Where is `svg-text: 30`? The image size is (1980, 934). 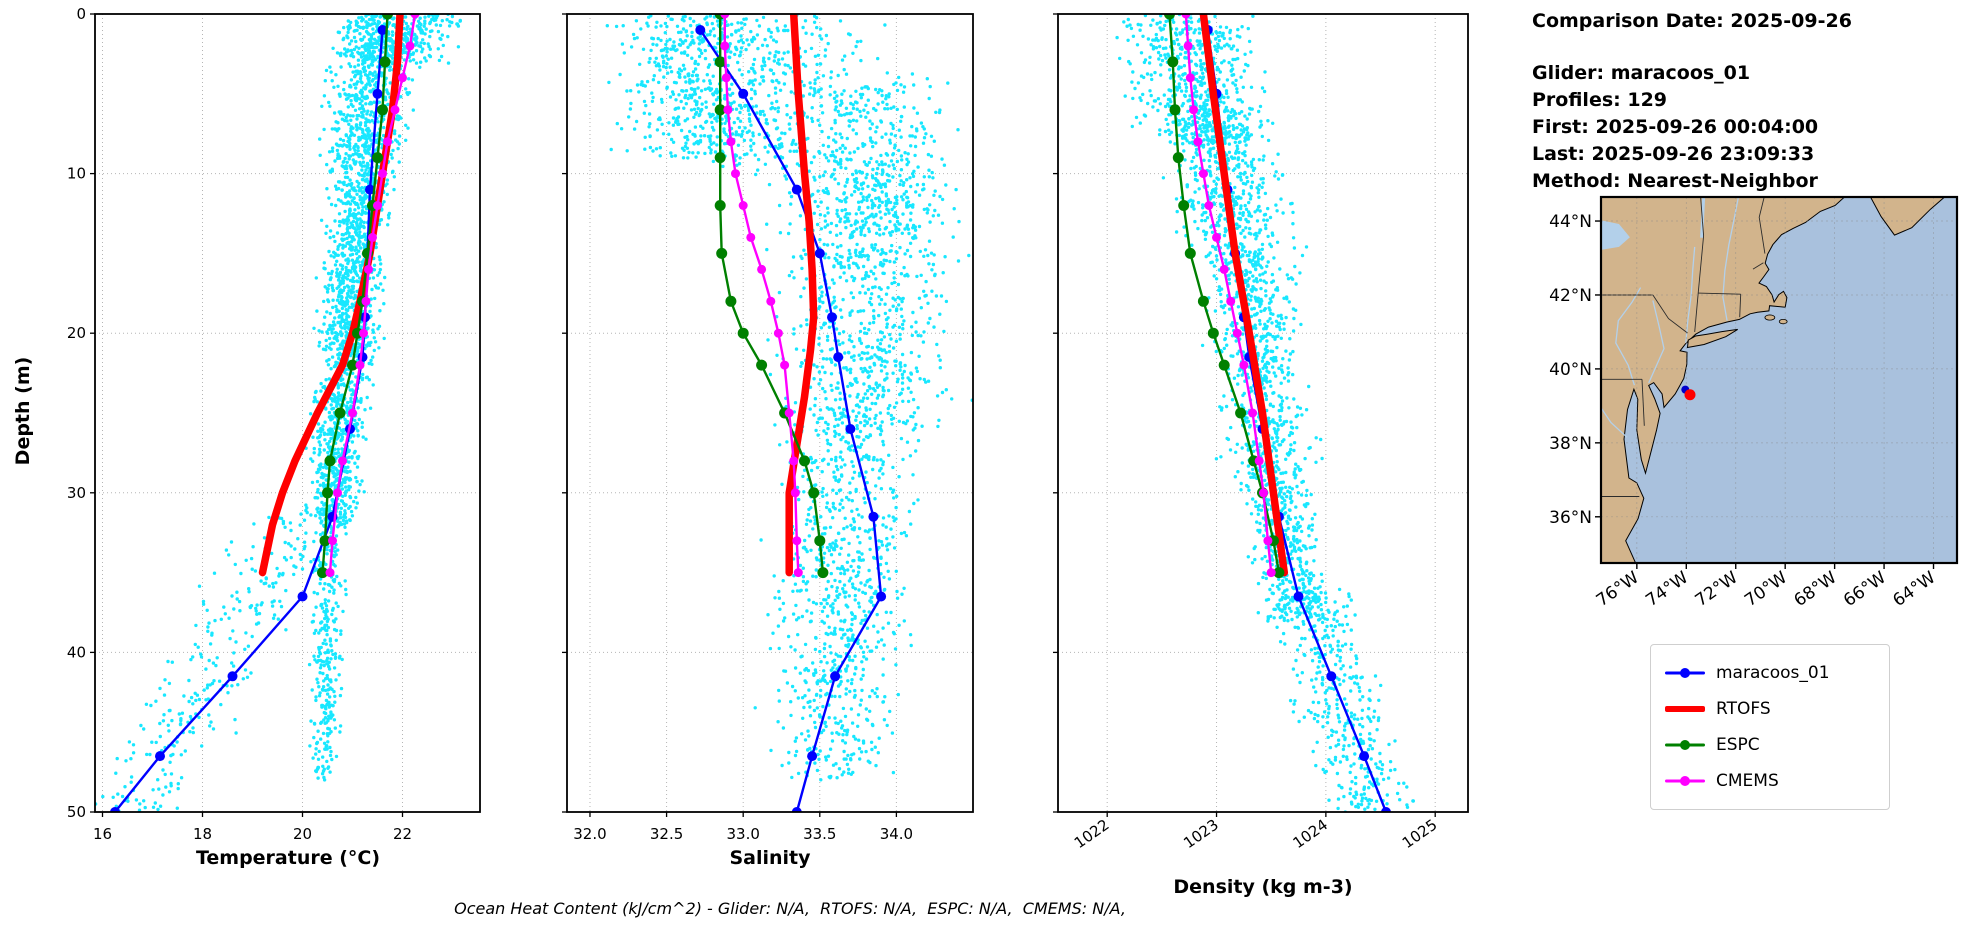
svg-text: 30 is located at coordinates (76, 493).